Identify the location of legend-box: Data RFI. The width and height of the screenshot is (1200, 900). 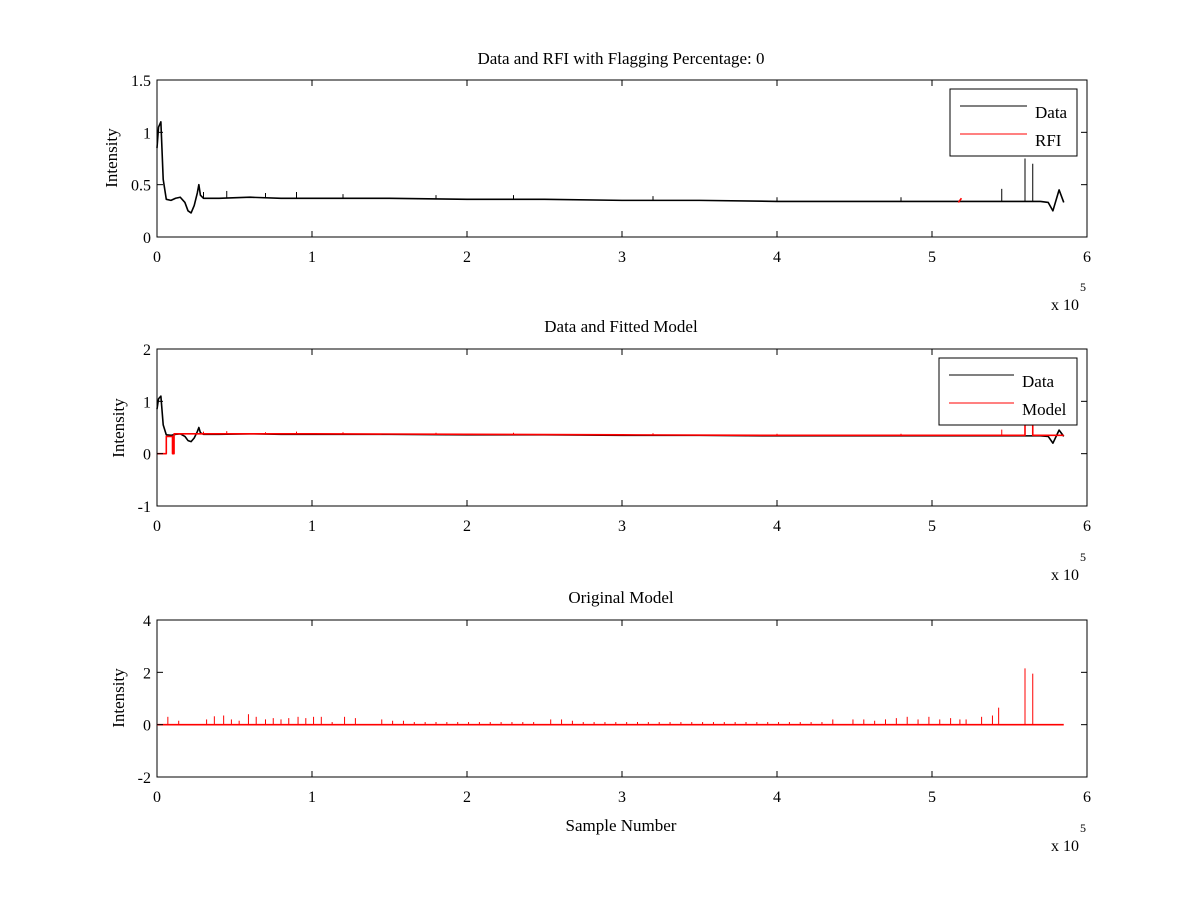
(1013, 122).